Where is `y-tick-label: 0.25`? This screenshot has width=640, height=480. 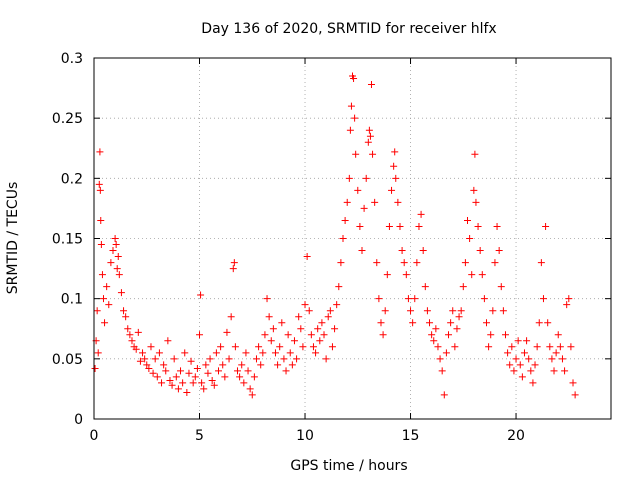
y-tick-label: 0.25 is located at coordinates (67, 119).